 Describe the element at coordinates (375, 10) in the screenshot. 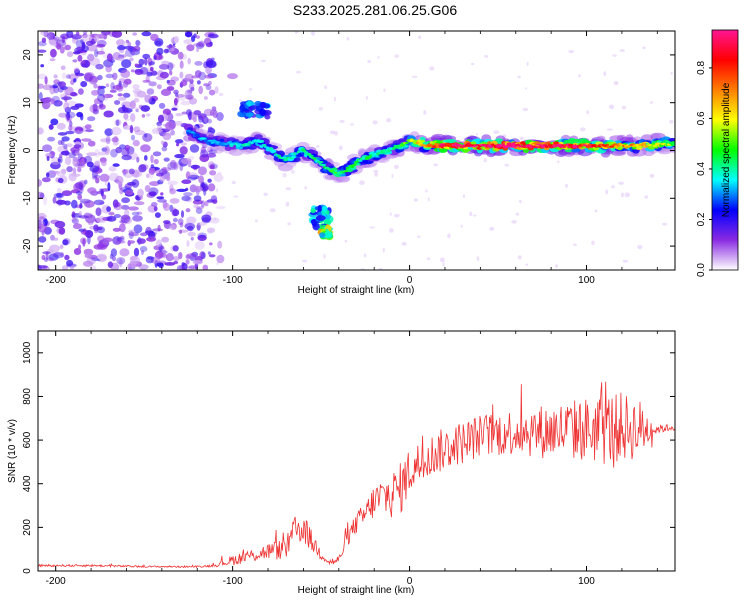

I see `figure-title: S233.2025.281.06.25.G06` at that location.